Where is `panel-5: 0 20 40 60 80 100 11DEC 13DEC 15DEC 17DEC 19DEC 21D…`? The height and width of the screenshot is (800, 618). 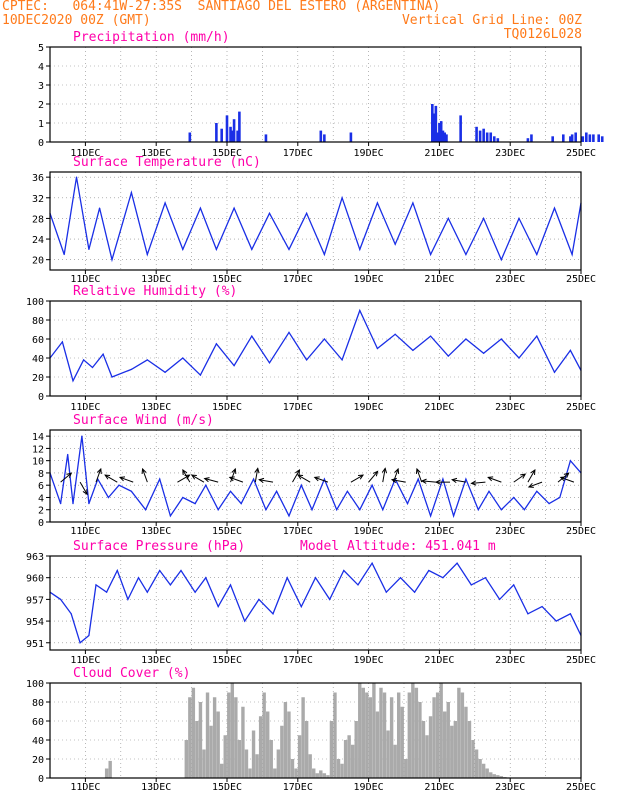 panel-5: 0 20 40 60 80 100 11DEC 13DEC 15DEC 17DEC 19DEC 21D… is located at coordinates (311, 729).